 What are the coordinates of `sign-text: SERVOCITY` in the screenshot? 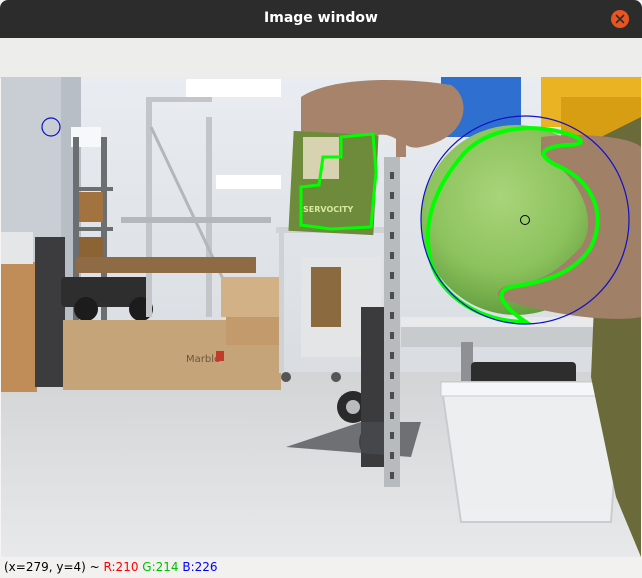 It's located at (328, 209).